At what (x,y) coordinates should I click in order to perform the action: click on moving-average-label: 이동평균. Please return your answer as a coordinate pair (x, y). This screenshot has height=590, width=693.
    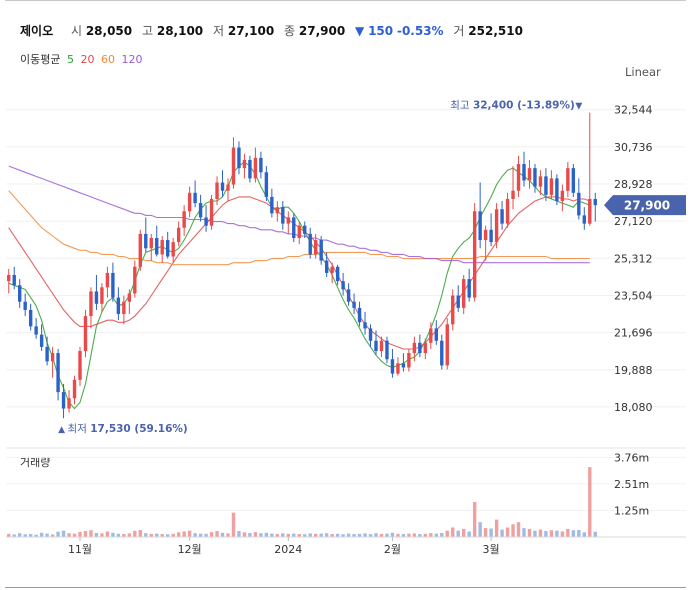
    Looking at the image, I should click on (40, 59).